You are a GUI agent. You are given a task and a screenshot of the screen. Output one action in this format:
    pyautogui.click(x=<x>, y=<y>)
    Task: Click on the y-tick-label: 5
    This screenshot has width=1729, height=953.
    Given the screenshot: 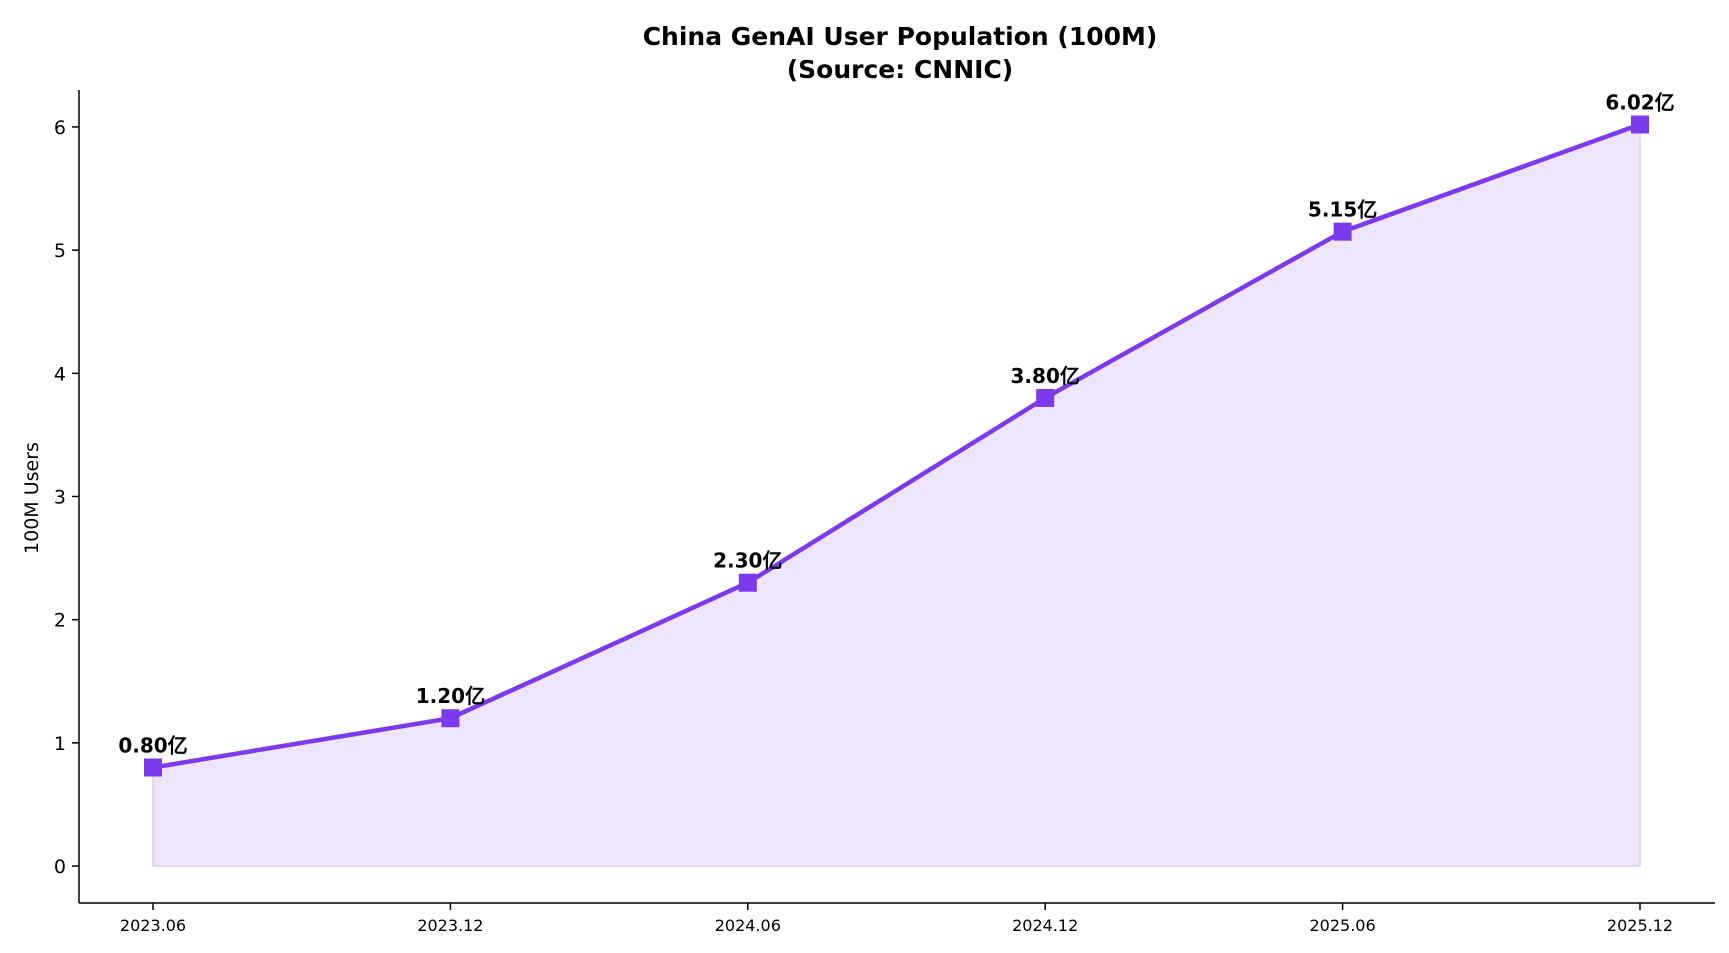 What is the action you would take?
    pyautogui.click(x=60, y=251)
    